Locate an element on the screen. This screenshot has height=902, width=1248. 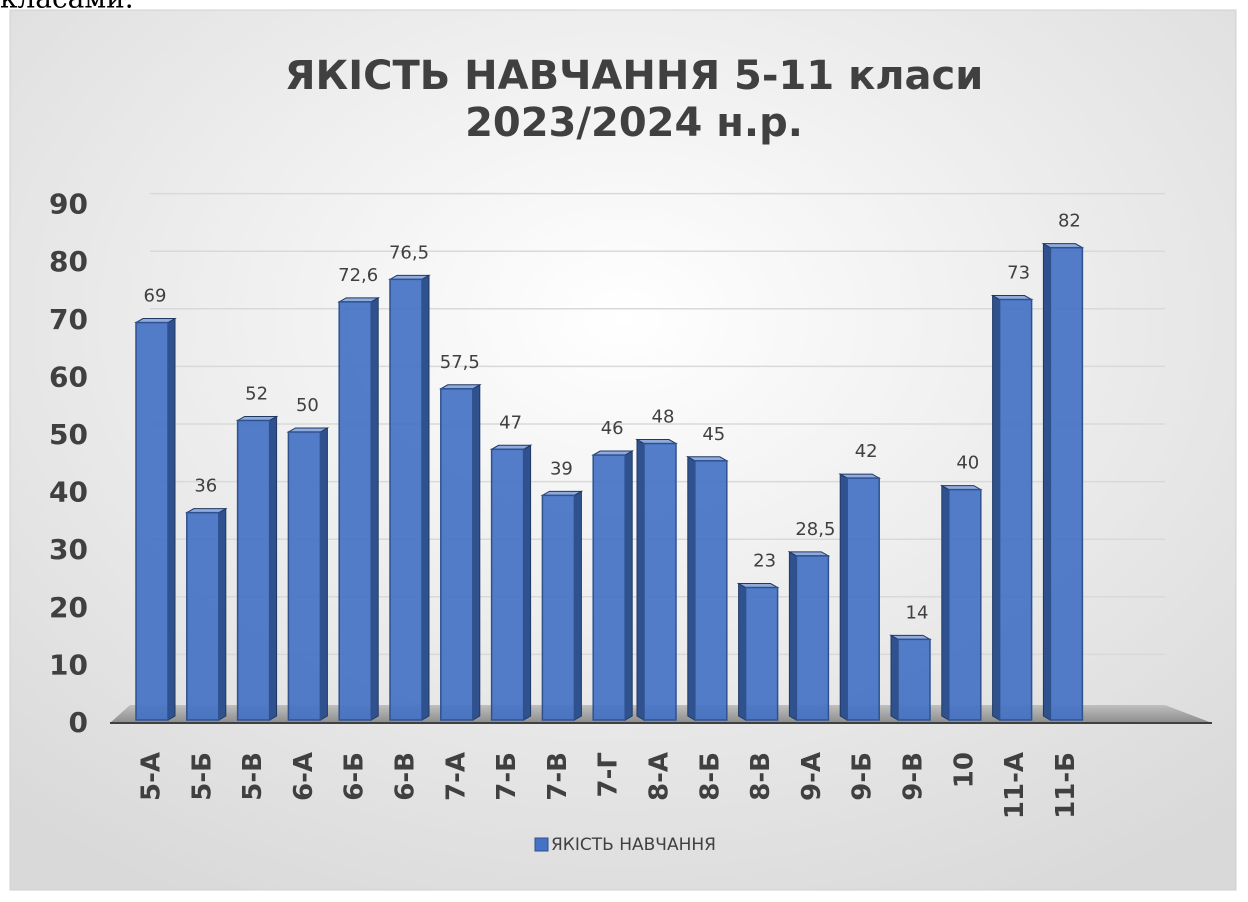
data-label: 72,6 is located at coordinates (358, 275).